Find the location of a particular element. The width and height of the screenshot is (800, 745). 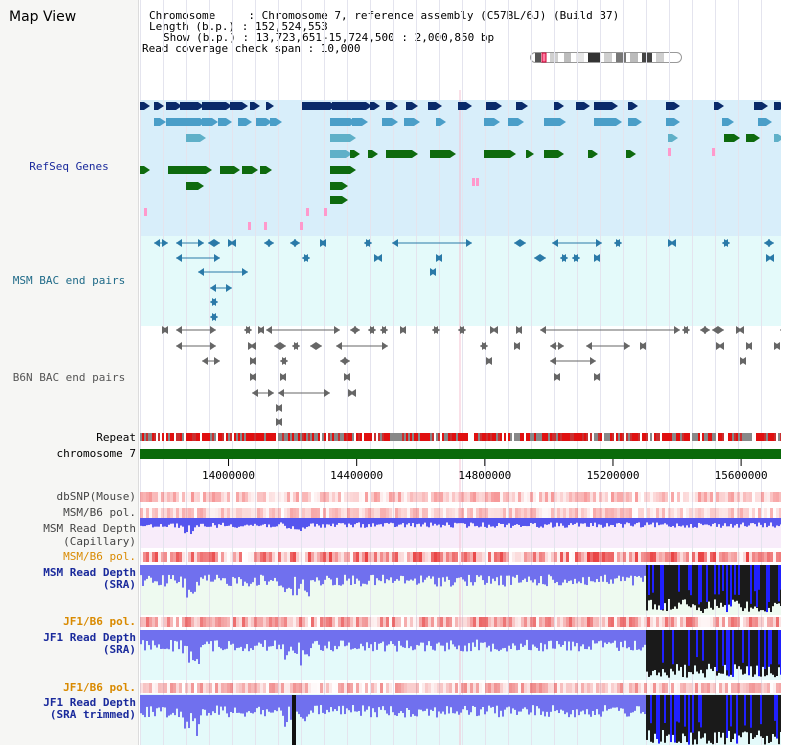

msm-sra-depth-dark is located at coordinates (711, 586).